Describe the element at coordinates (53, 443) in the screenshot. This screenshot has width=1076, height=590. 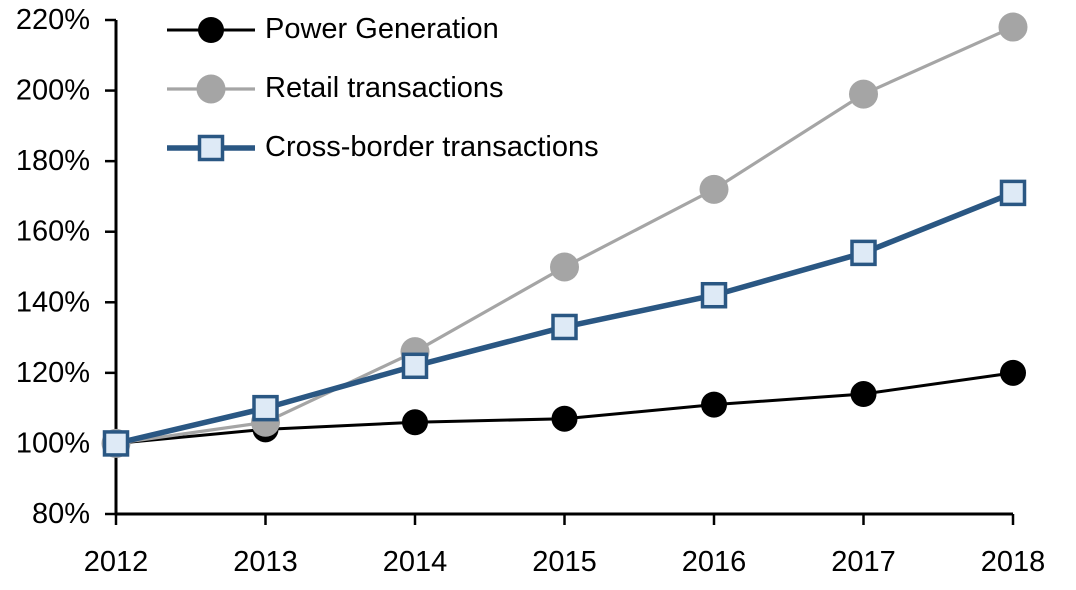
I see `y-axis-tick-label: 100%` at that location.